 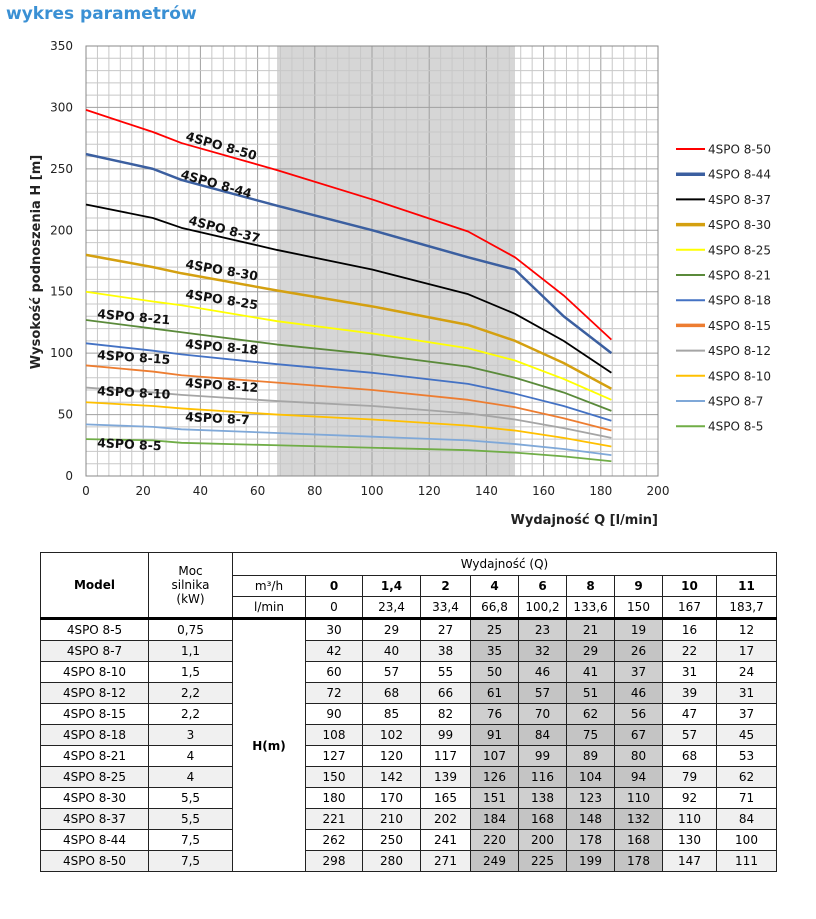 I want to click on curve-label: 4SPO 8-7, so click(x=217, y=418).